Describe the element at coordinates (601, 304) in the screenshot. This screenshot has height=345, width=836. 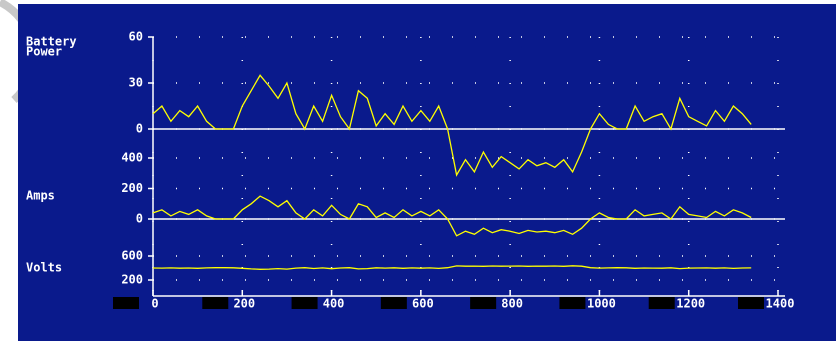
I see `x-tick-label: 1000` at that location.